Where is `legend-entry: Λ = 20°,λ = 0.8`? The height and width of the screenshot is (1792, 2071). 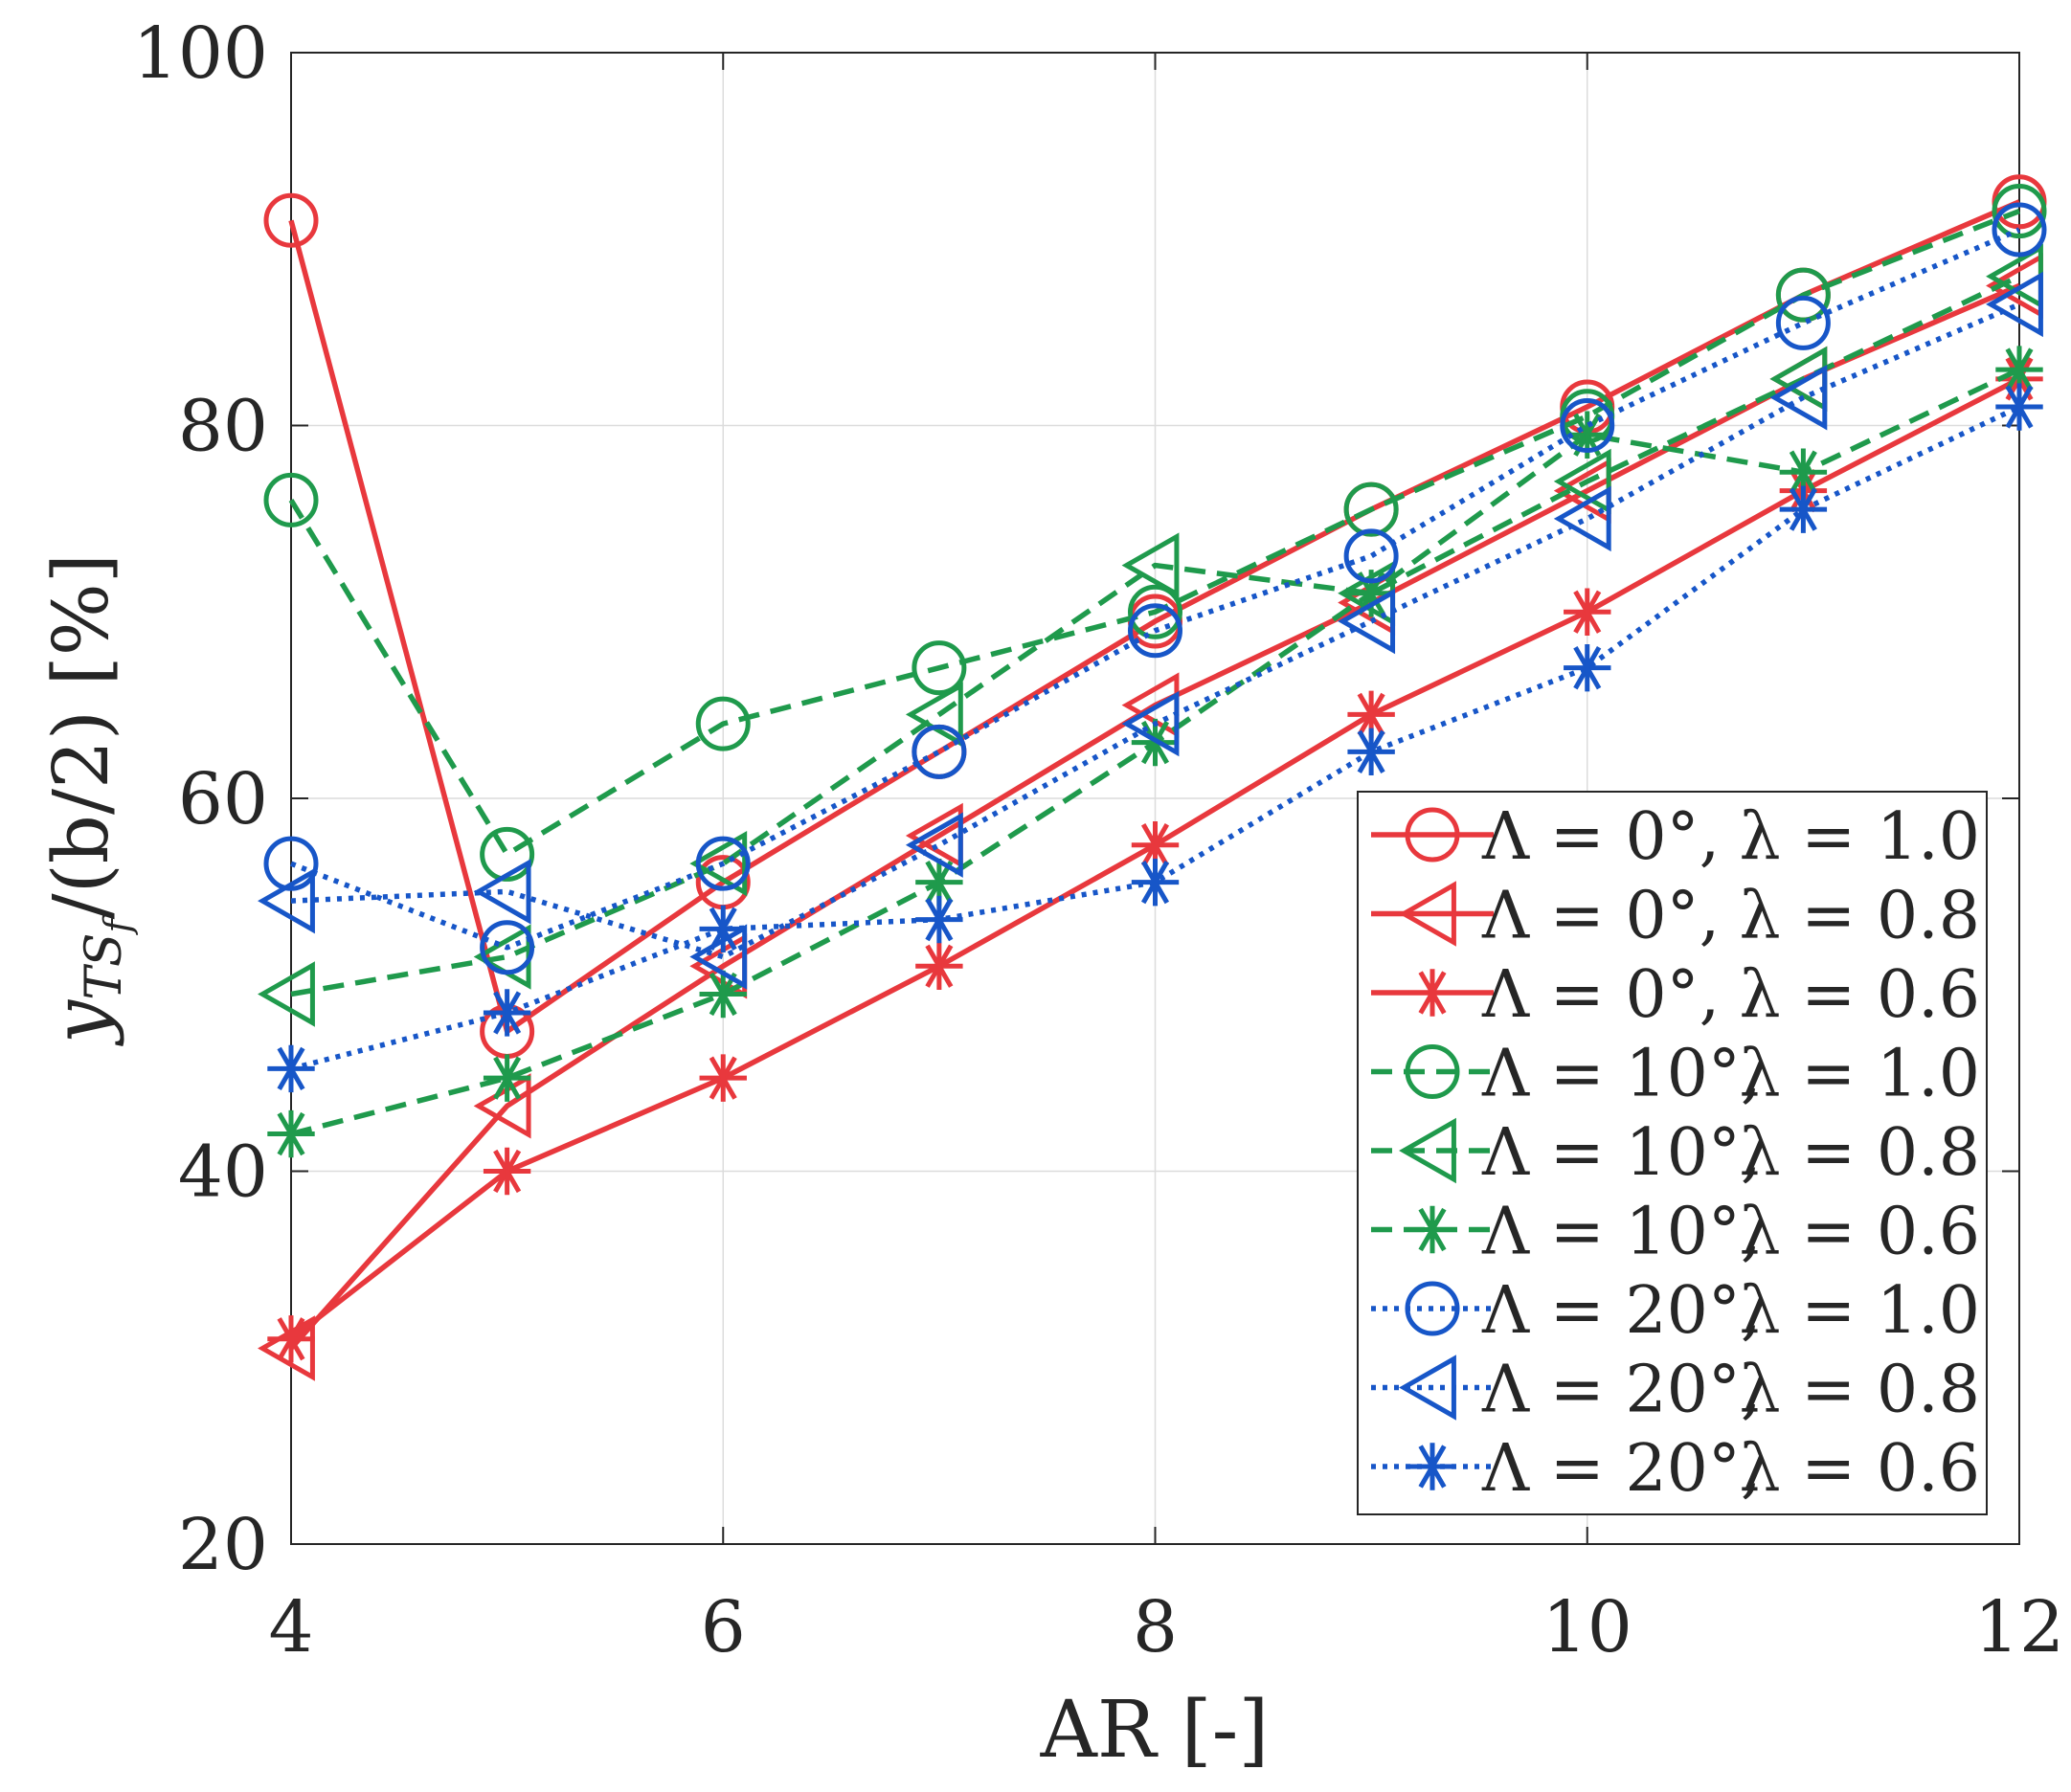
legend-entry: Λ = 20°,λ = 0.8 is located at coordinates (1675, 1390).